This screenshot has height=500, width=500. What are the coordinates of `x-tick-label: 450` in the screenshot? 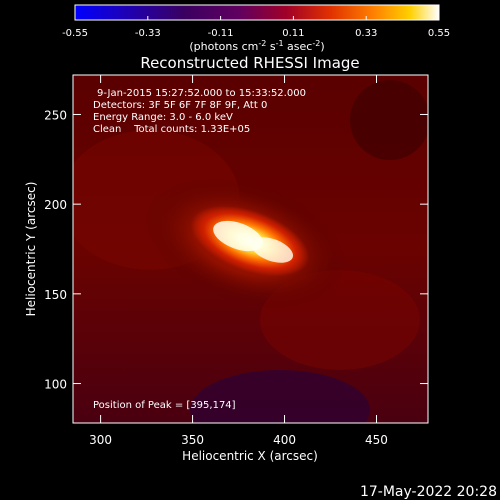 It's located at (376, 440).